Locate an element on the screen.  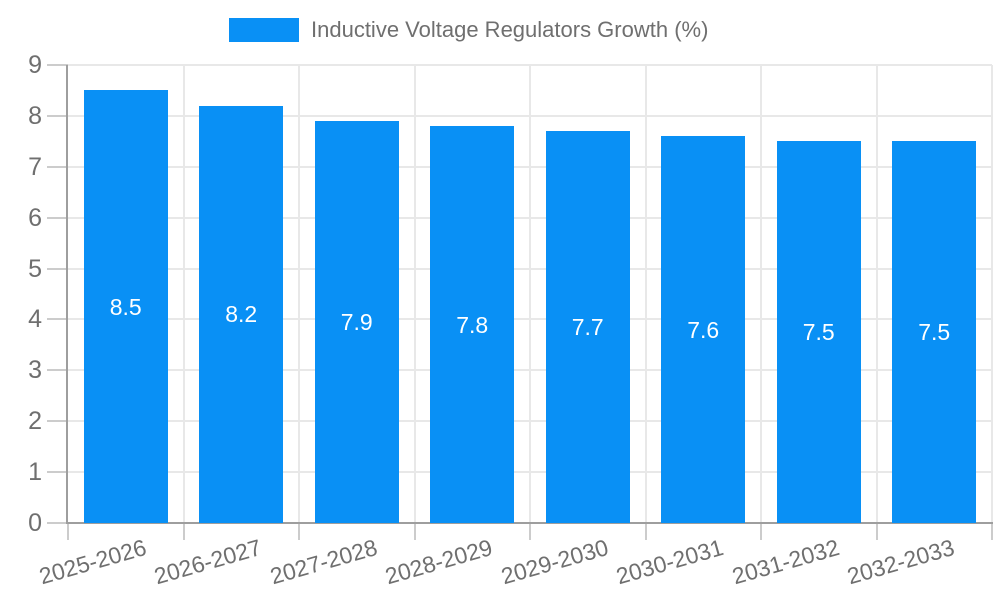
bar-value-label: 7.9 is located at coordinates (356, 321).